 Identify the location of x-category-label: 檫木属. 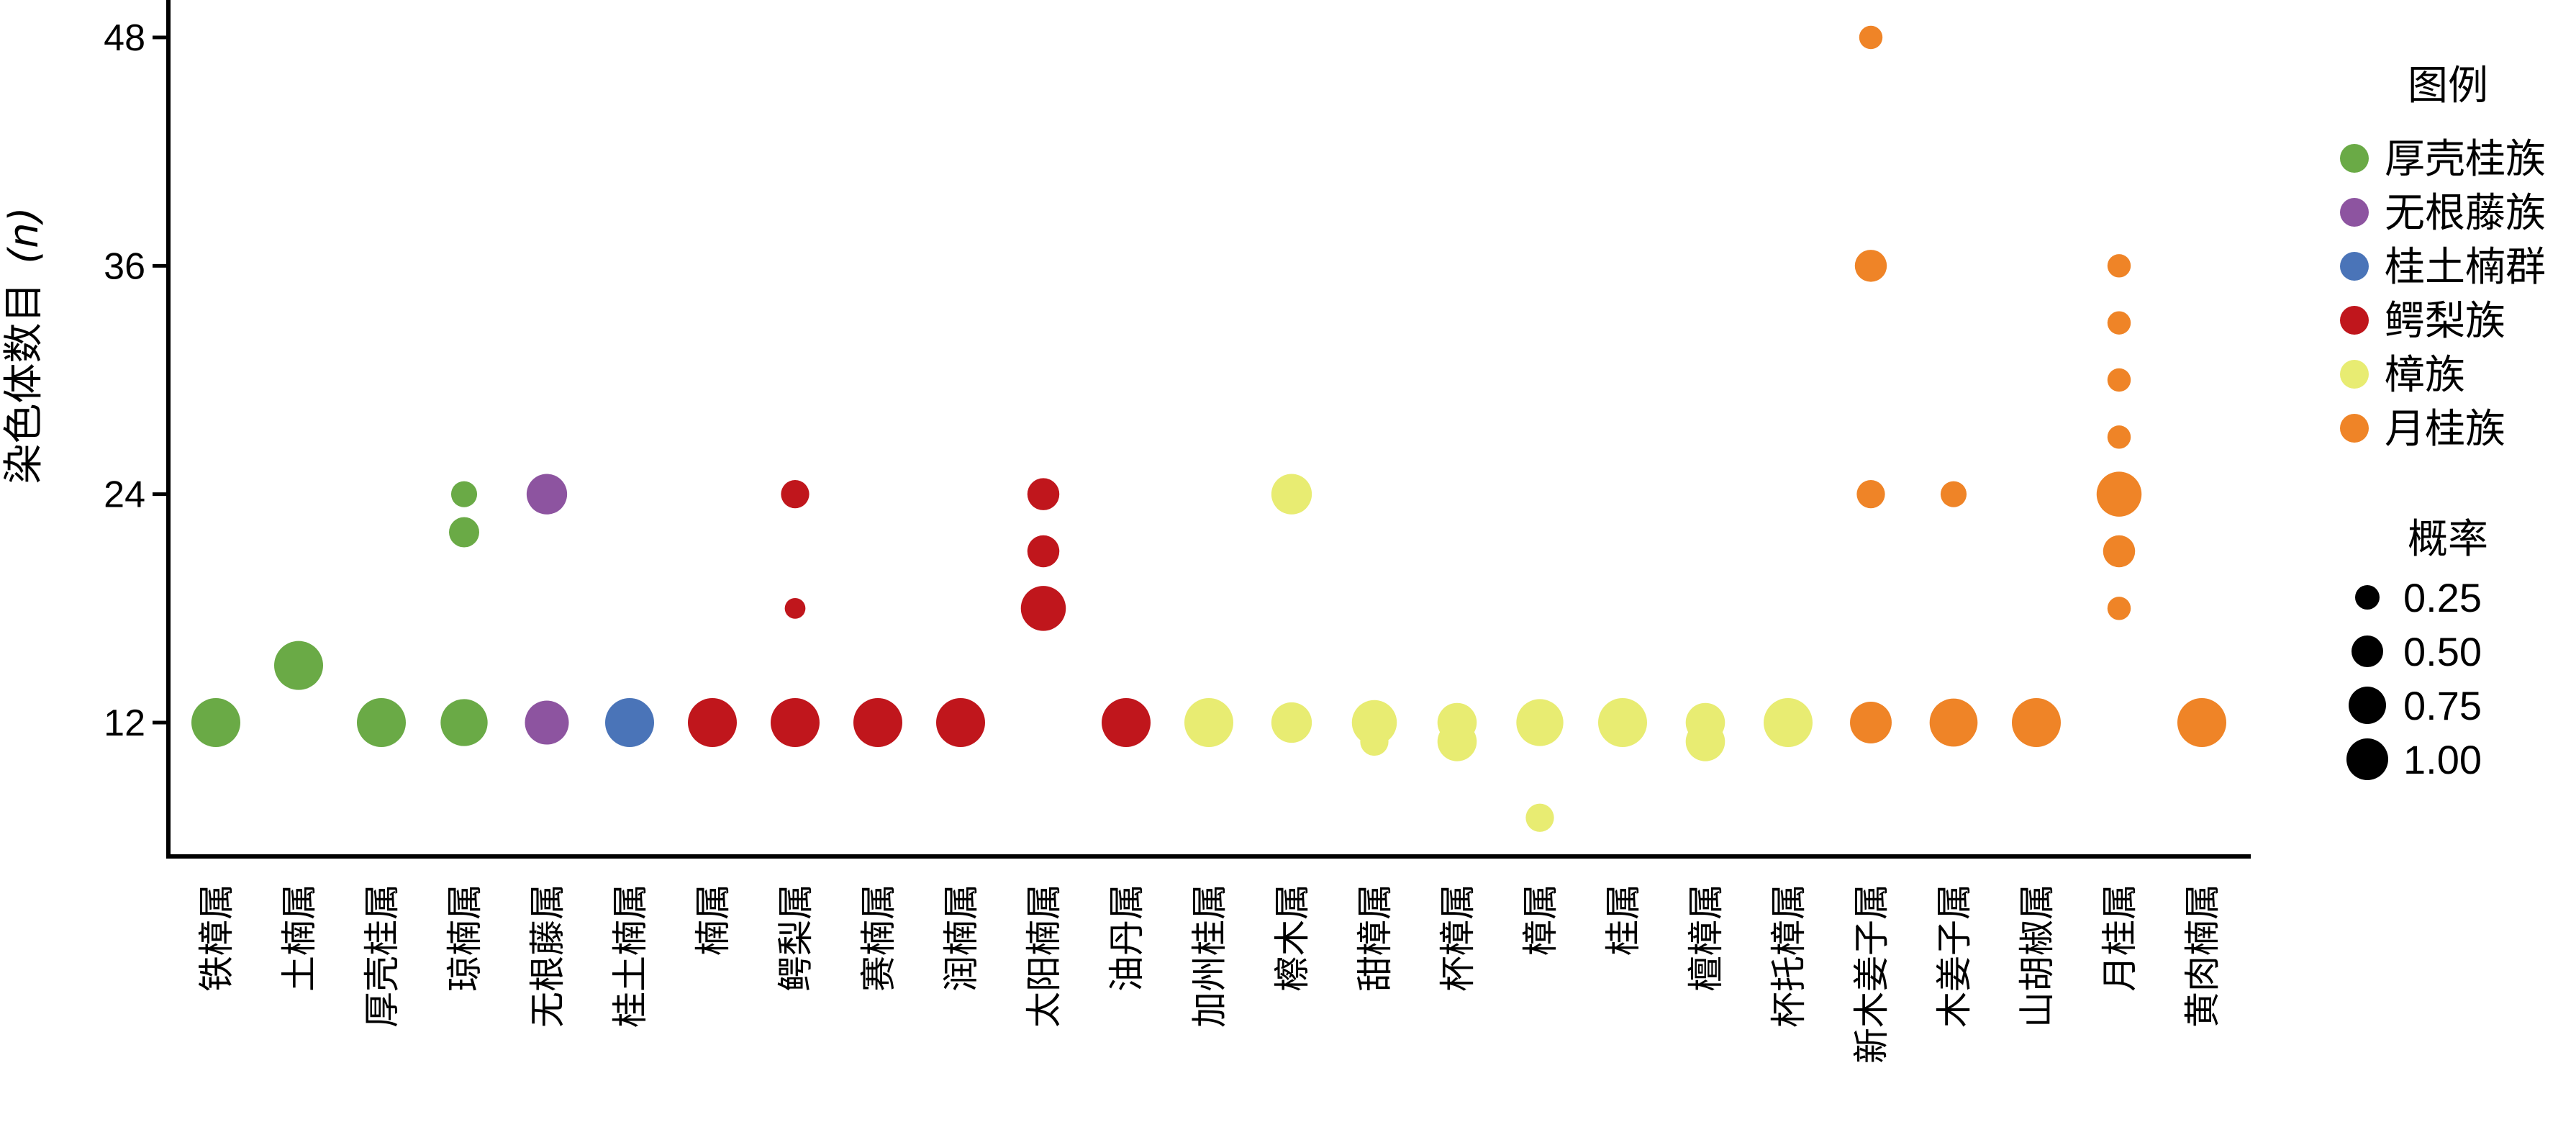
(1292, 938).